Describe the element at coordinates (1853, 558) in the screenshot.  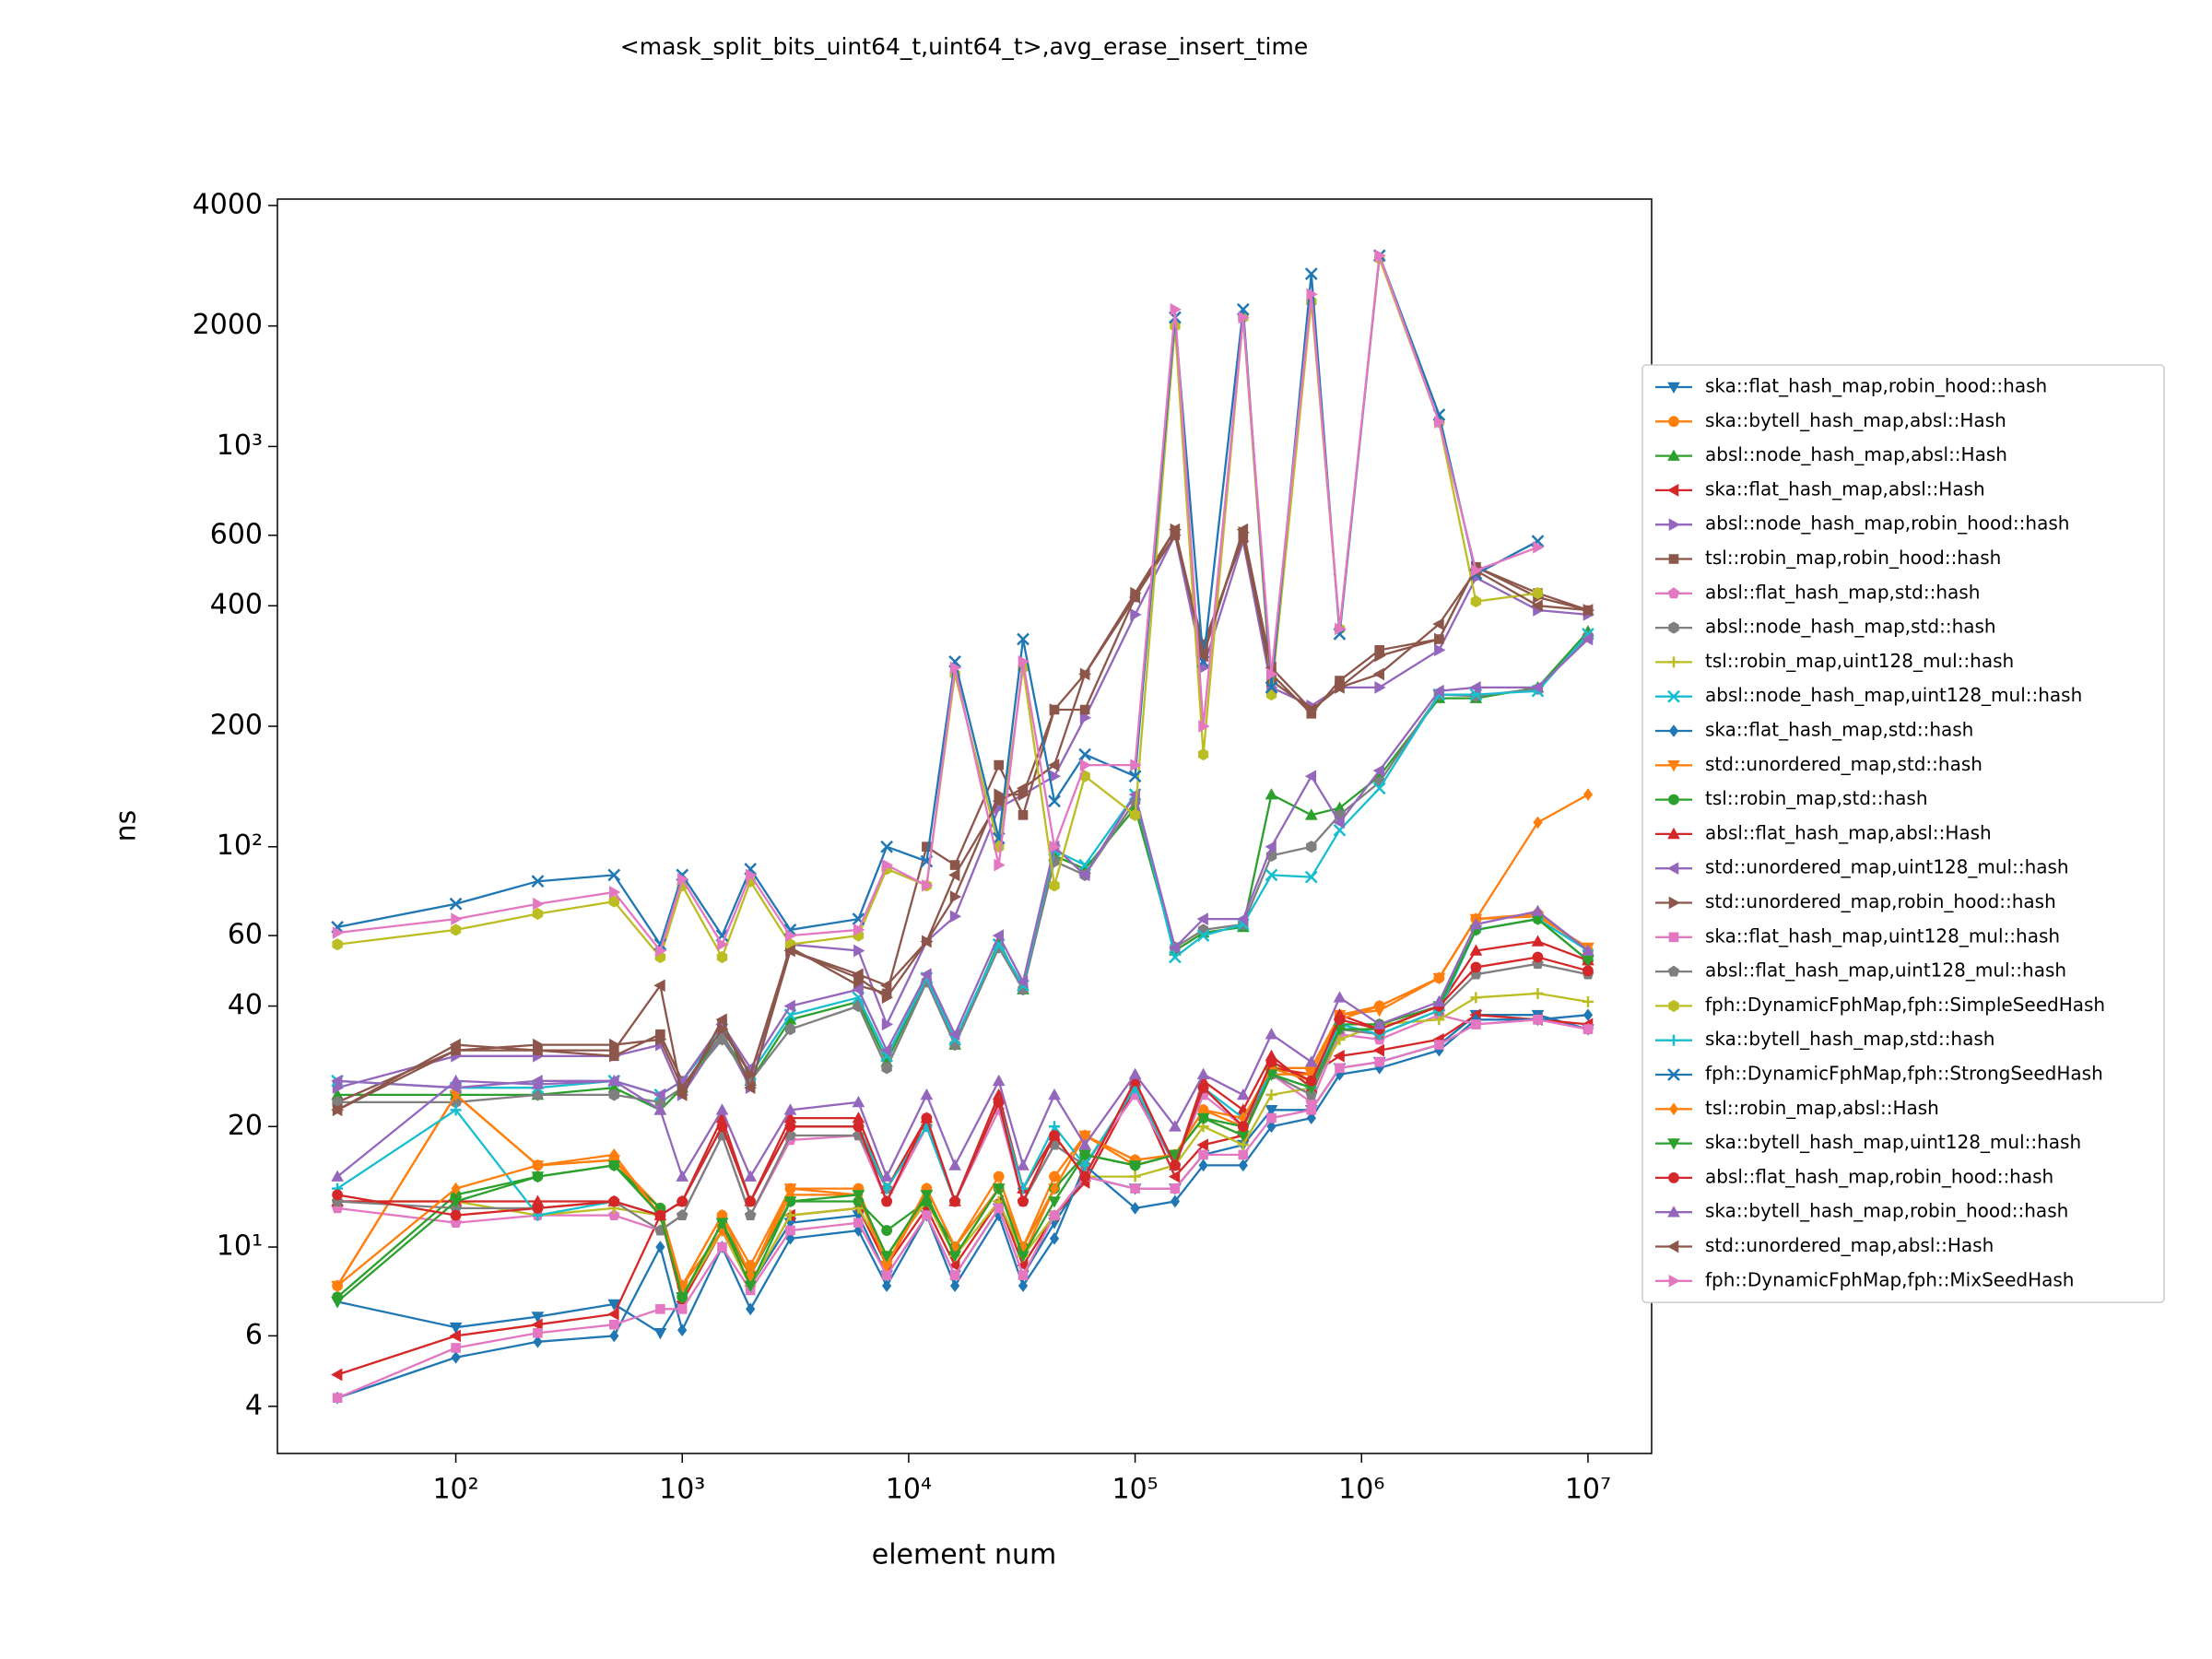
I see `legend-label: tsl::robin_map,robin_hood::hash` at that location.